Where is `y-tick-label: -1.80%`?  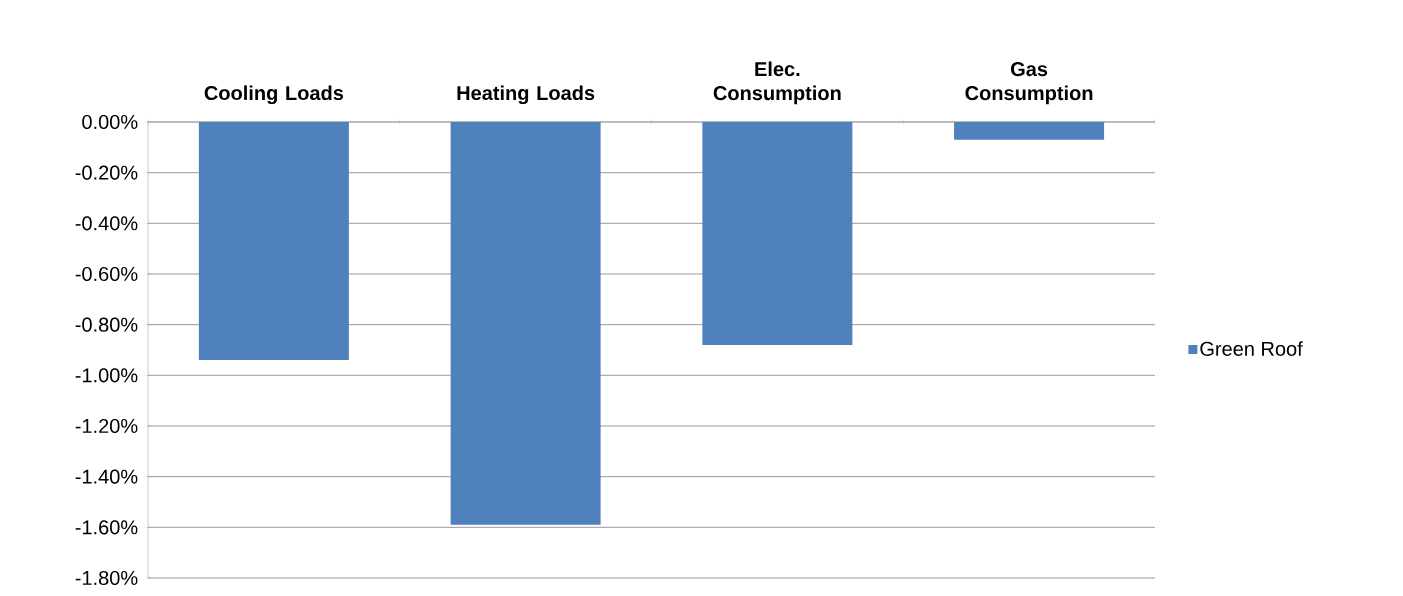
y-tick-label: -1.80% is located at coordinates (106, 578).